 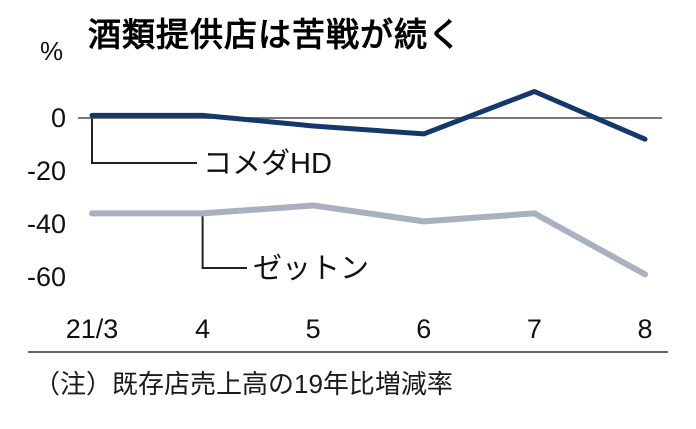 I want to click on y-tick-label: -20, so click(x=46, y=171).